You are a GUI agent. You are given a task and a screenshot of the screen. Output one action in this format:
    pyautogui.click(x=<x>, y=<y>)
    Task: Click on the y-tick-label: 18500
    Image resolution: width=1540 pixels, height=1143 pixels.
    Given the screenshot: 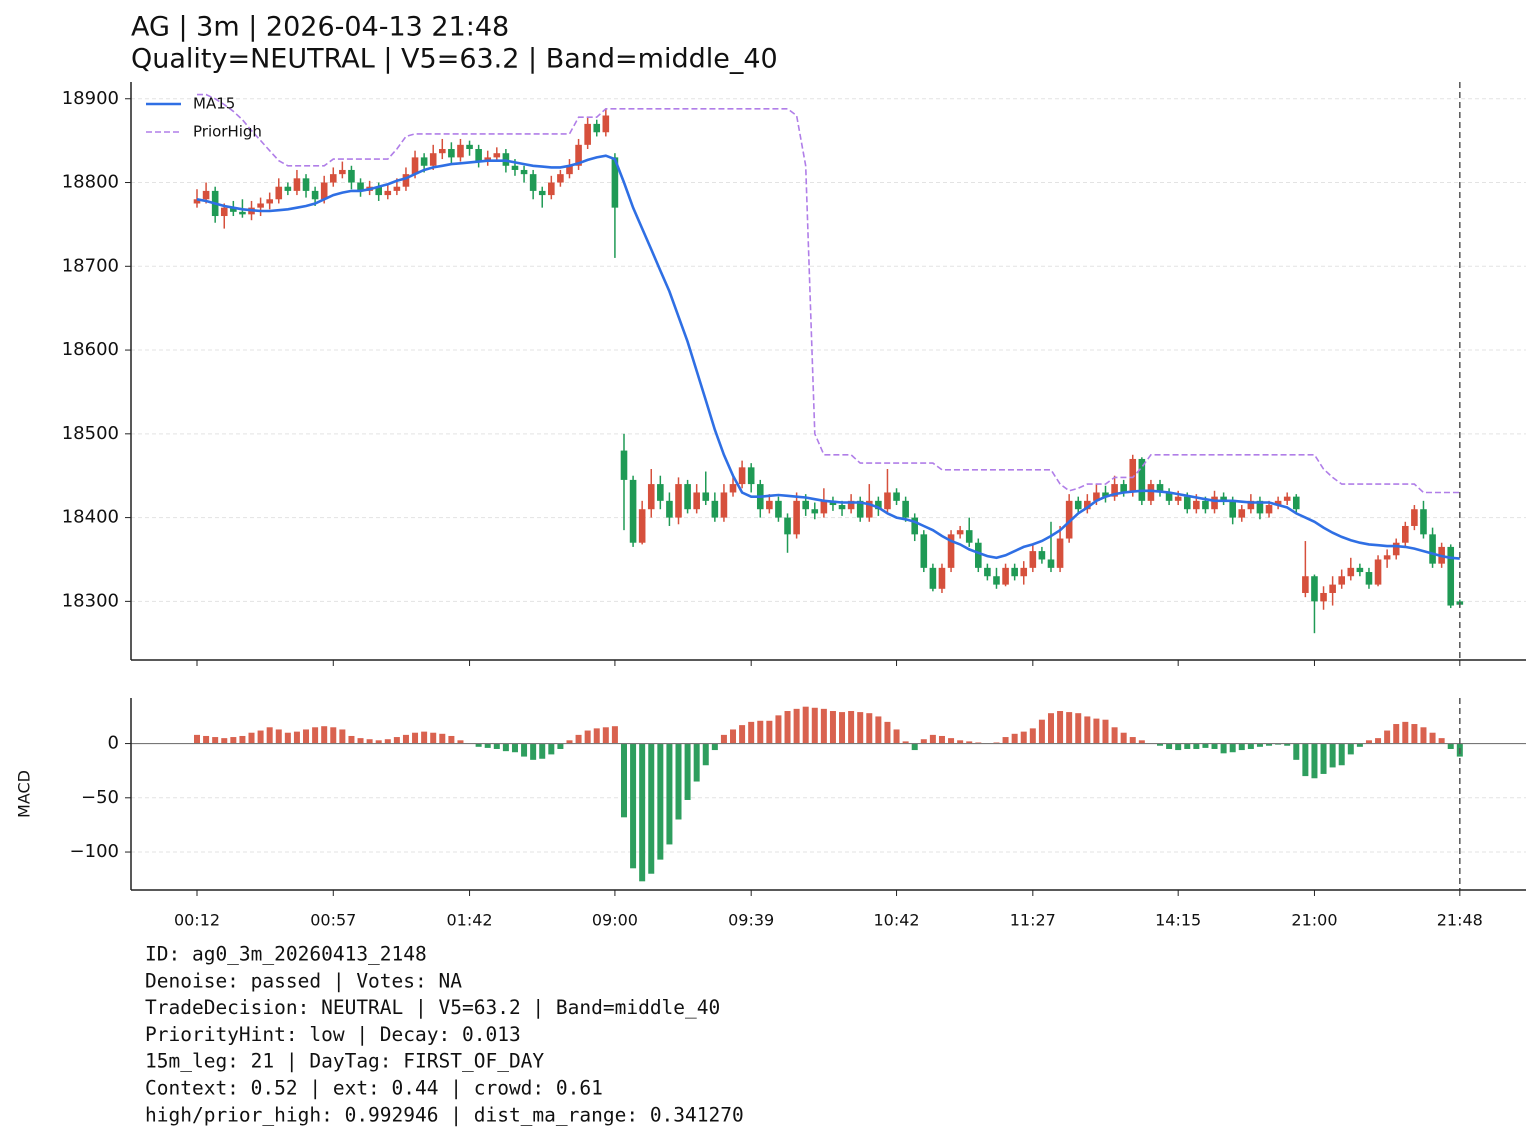 What is the action you would take?
    pyautogui.click(x=90, y=433)
    